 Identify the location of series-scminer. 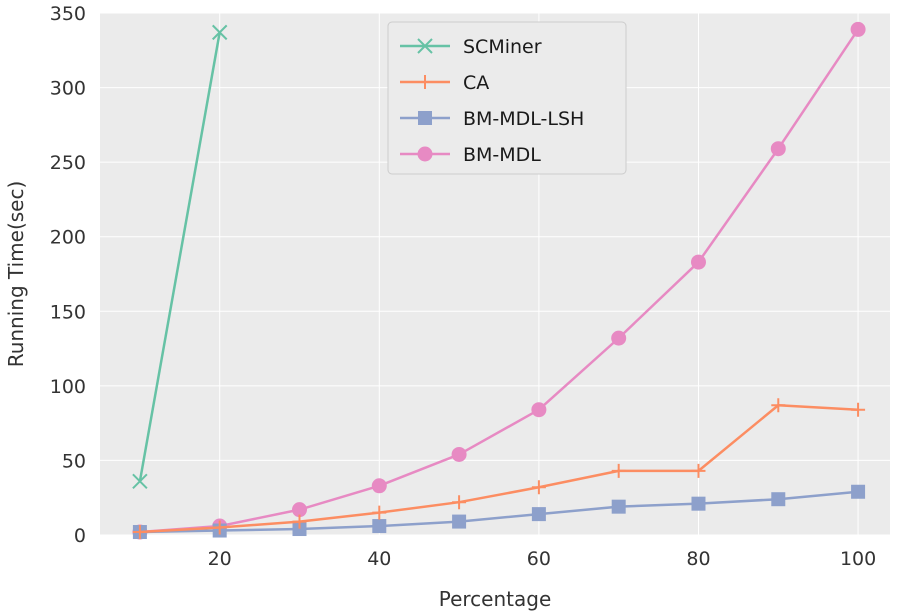
(180, 257).